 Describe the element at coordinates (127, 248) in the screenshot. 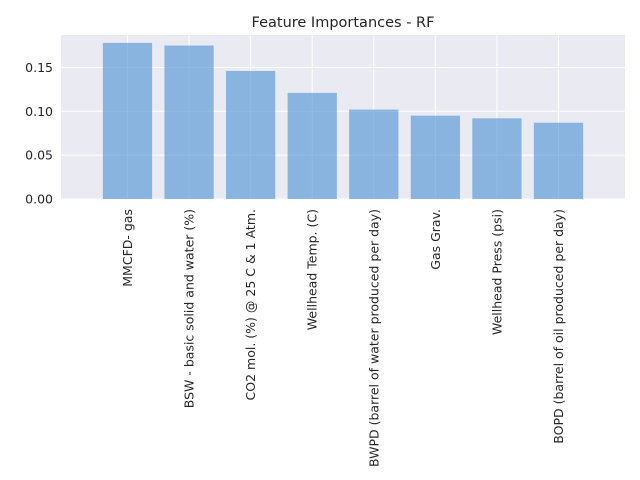

I see `x-tick-label: MMCFD- gas` at that location.